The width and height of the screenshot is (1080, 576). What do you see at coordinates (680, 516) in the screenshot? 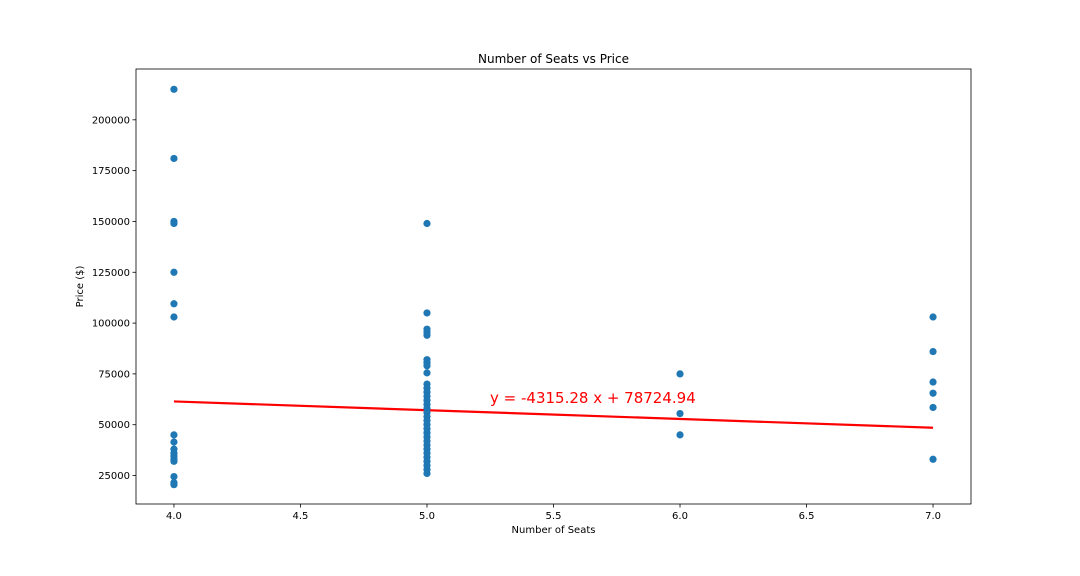
I see `x-tick-label: 6.0` at bounding box center [680, 516].